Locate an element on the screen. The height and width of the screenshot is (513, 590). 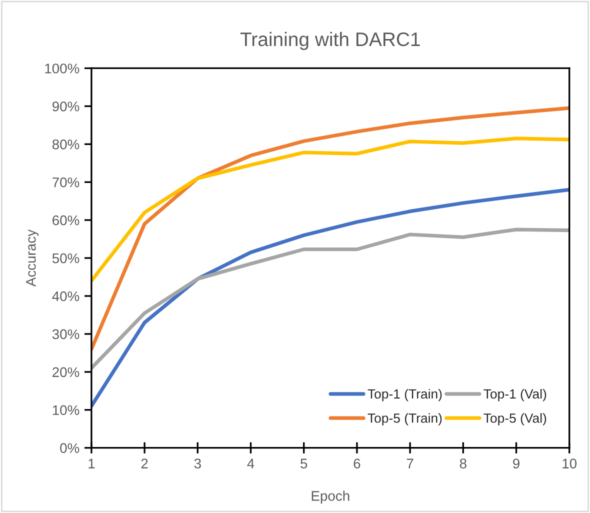
y-tick-label: 80% is located at coordinates (66, 144).